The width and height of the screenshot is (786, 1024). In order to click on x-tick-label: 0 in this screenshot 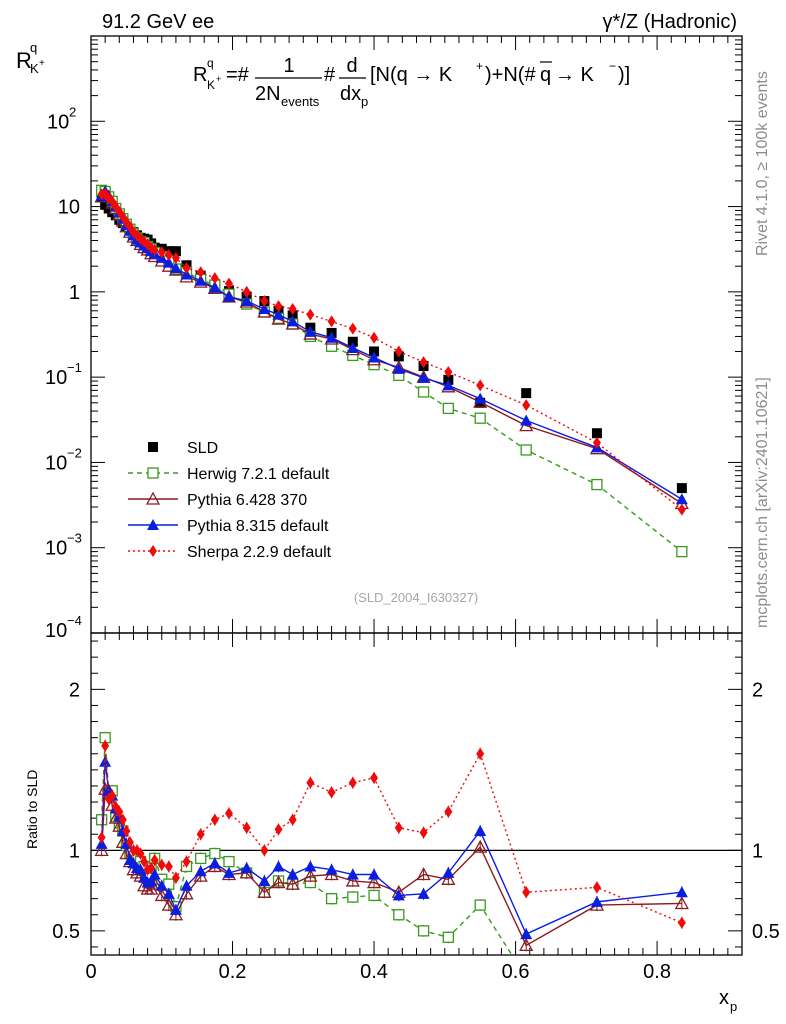, I will do `click(90, 972)`.